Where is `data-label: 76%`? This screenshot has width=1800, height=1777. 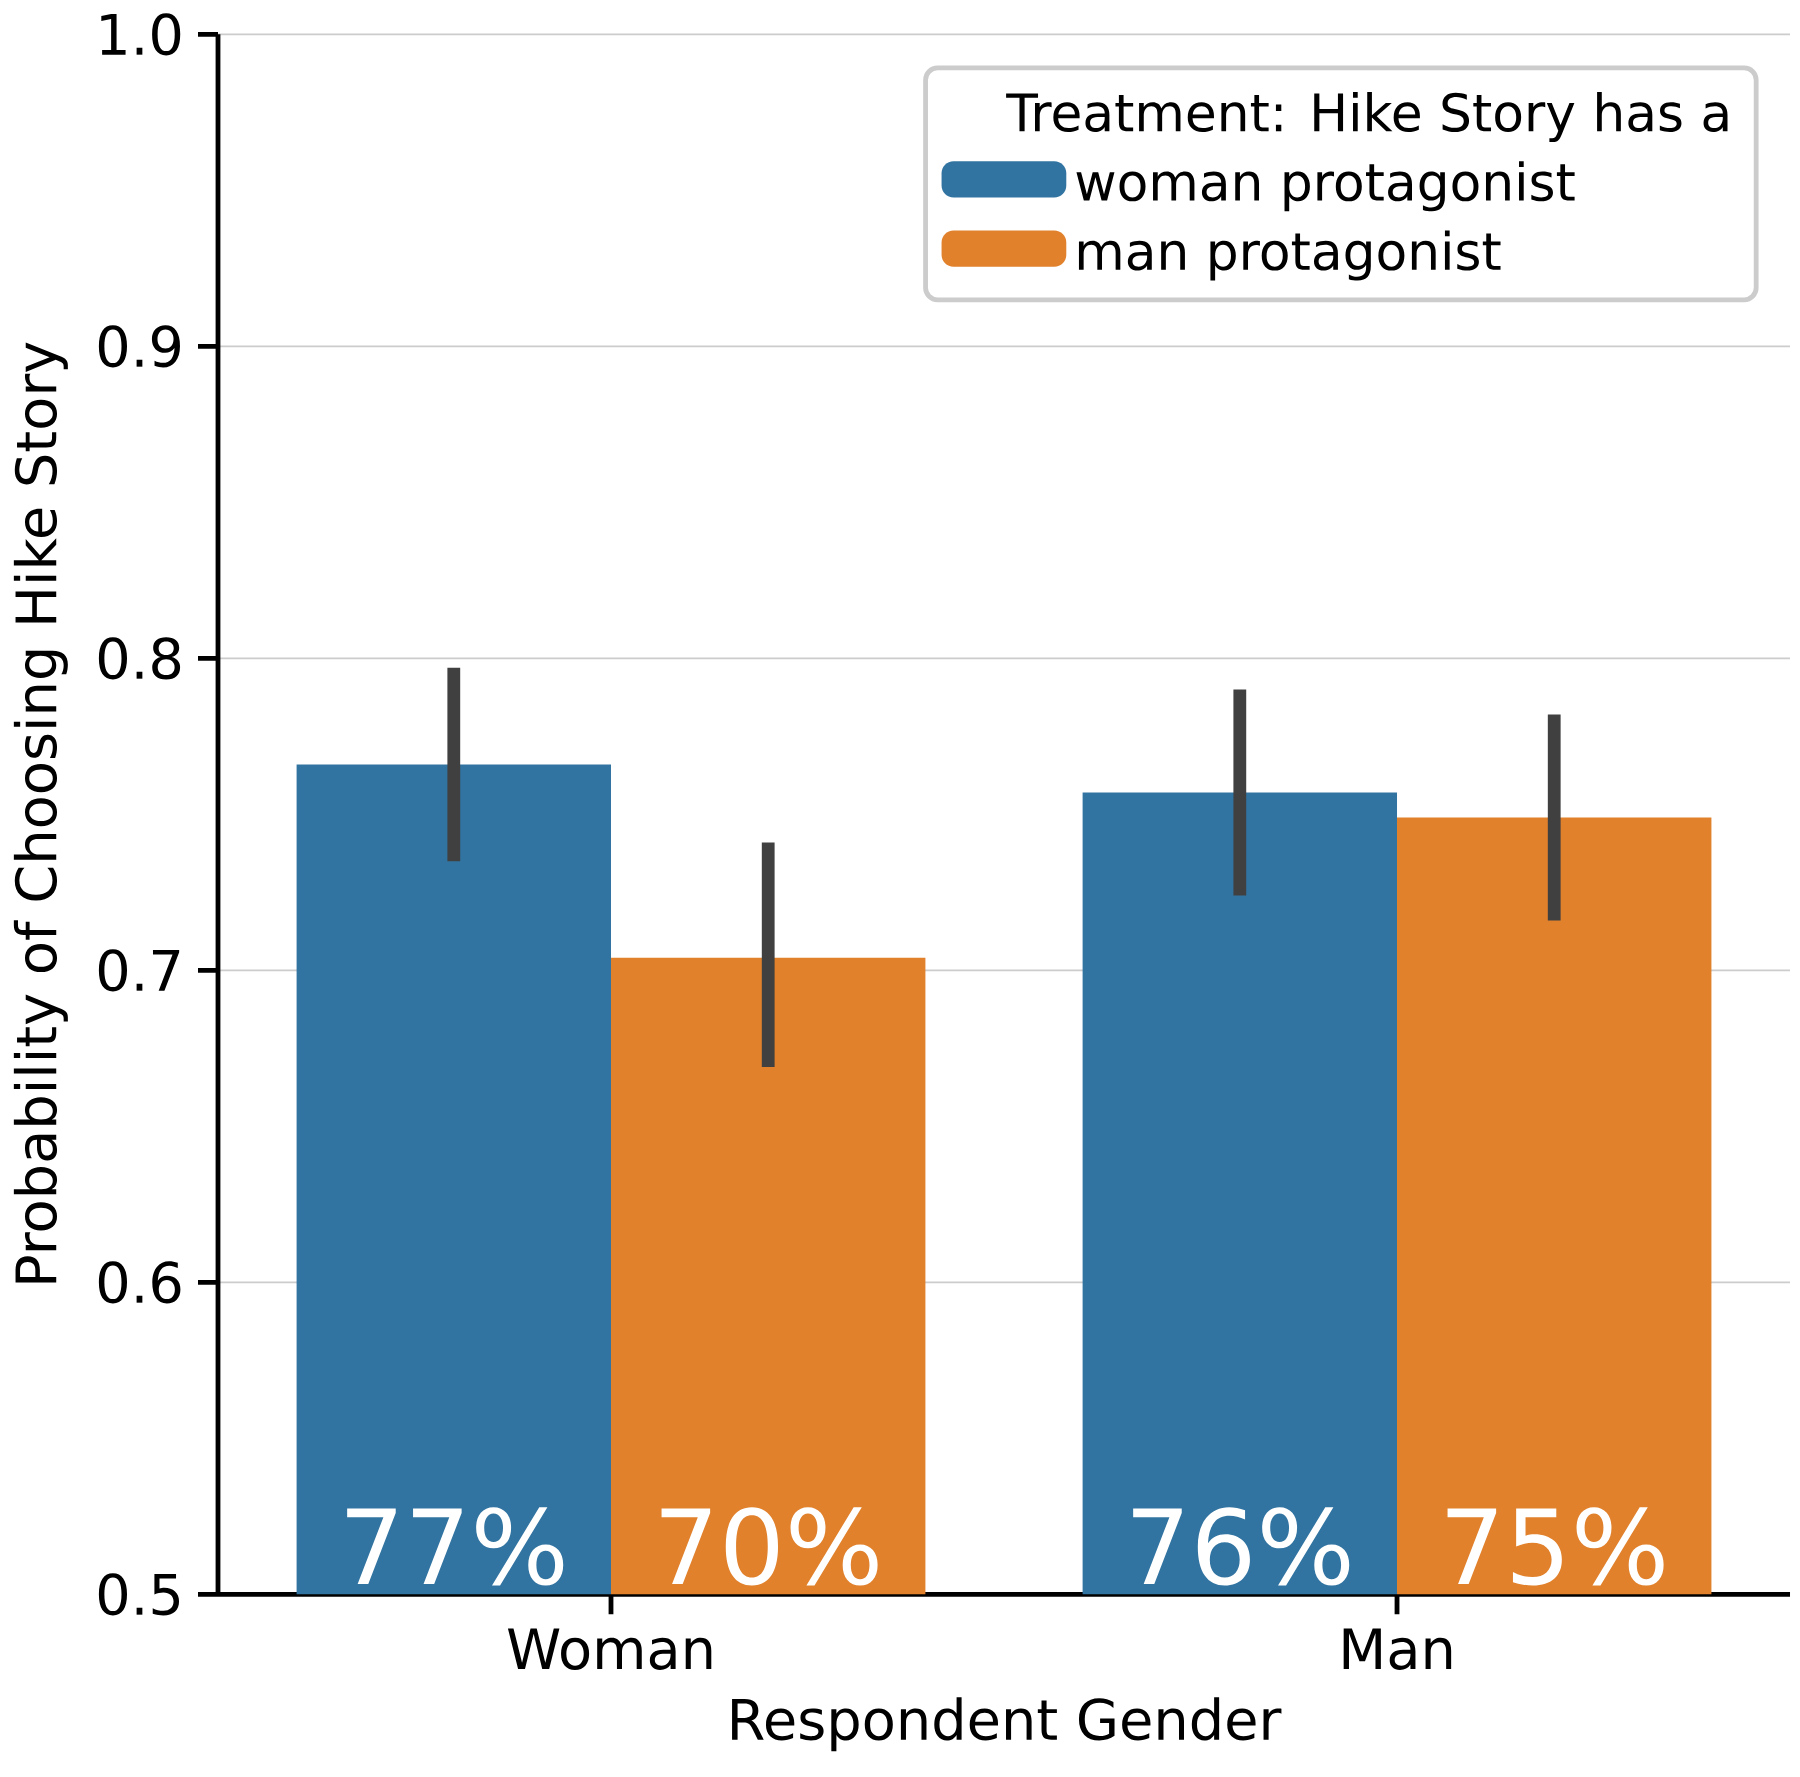 data-label: 76% is located at coordinates (1241, 1546).